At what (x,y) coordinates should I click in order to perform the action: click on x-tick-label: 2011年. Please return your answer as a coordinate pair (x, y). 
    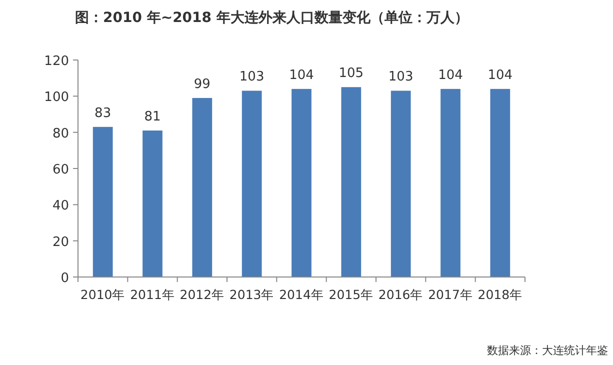
    Looking at the image, I should click on (152, 294).